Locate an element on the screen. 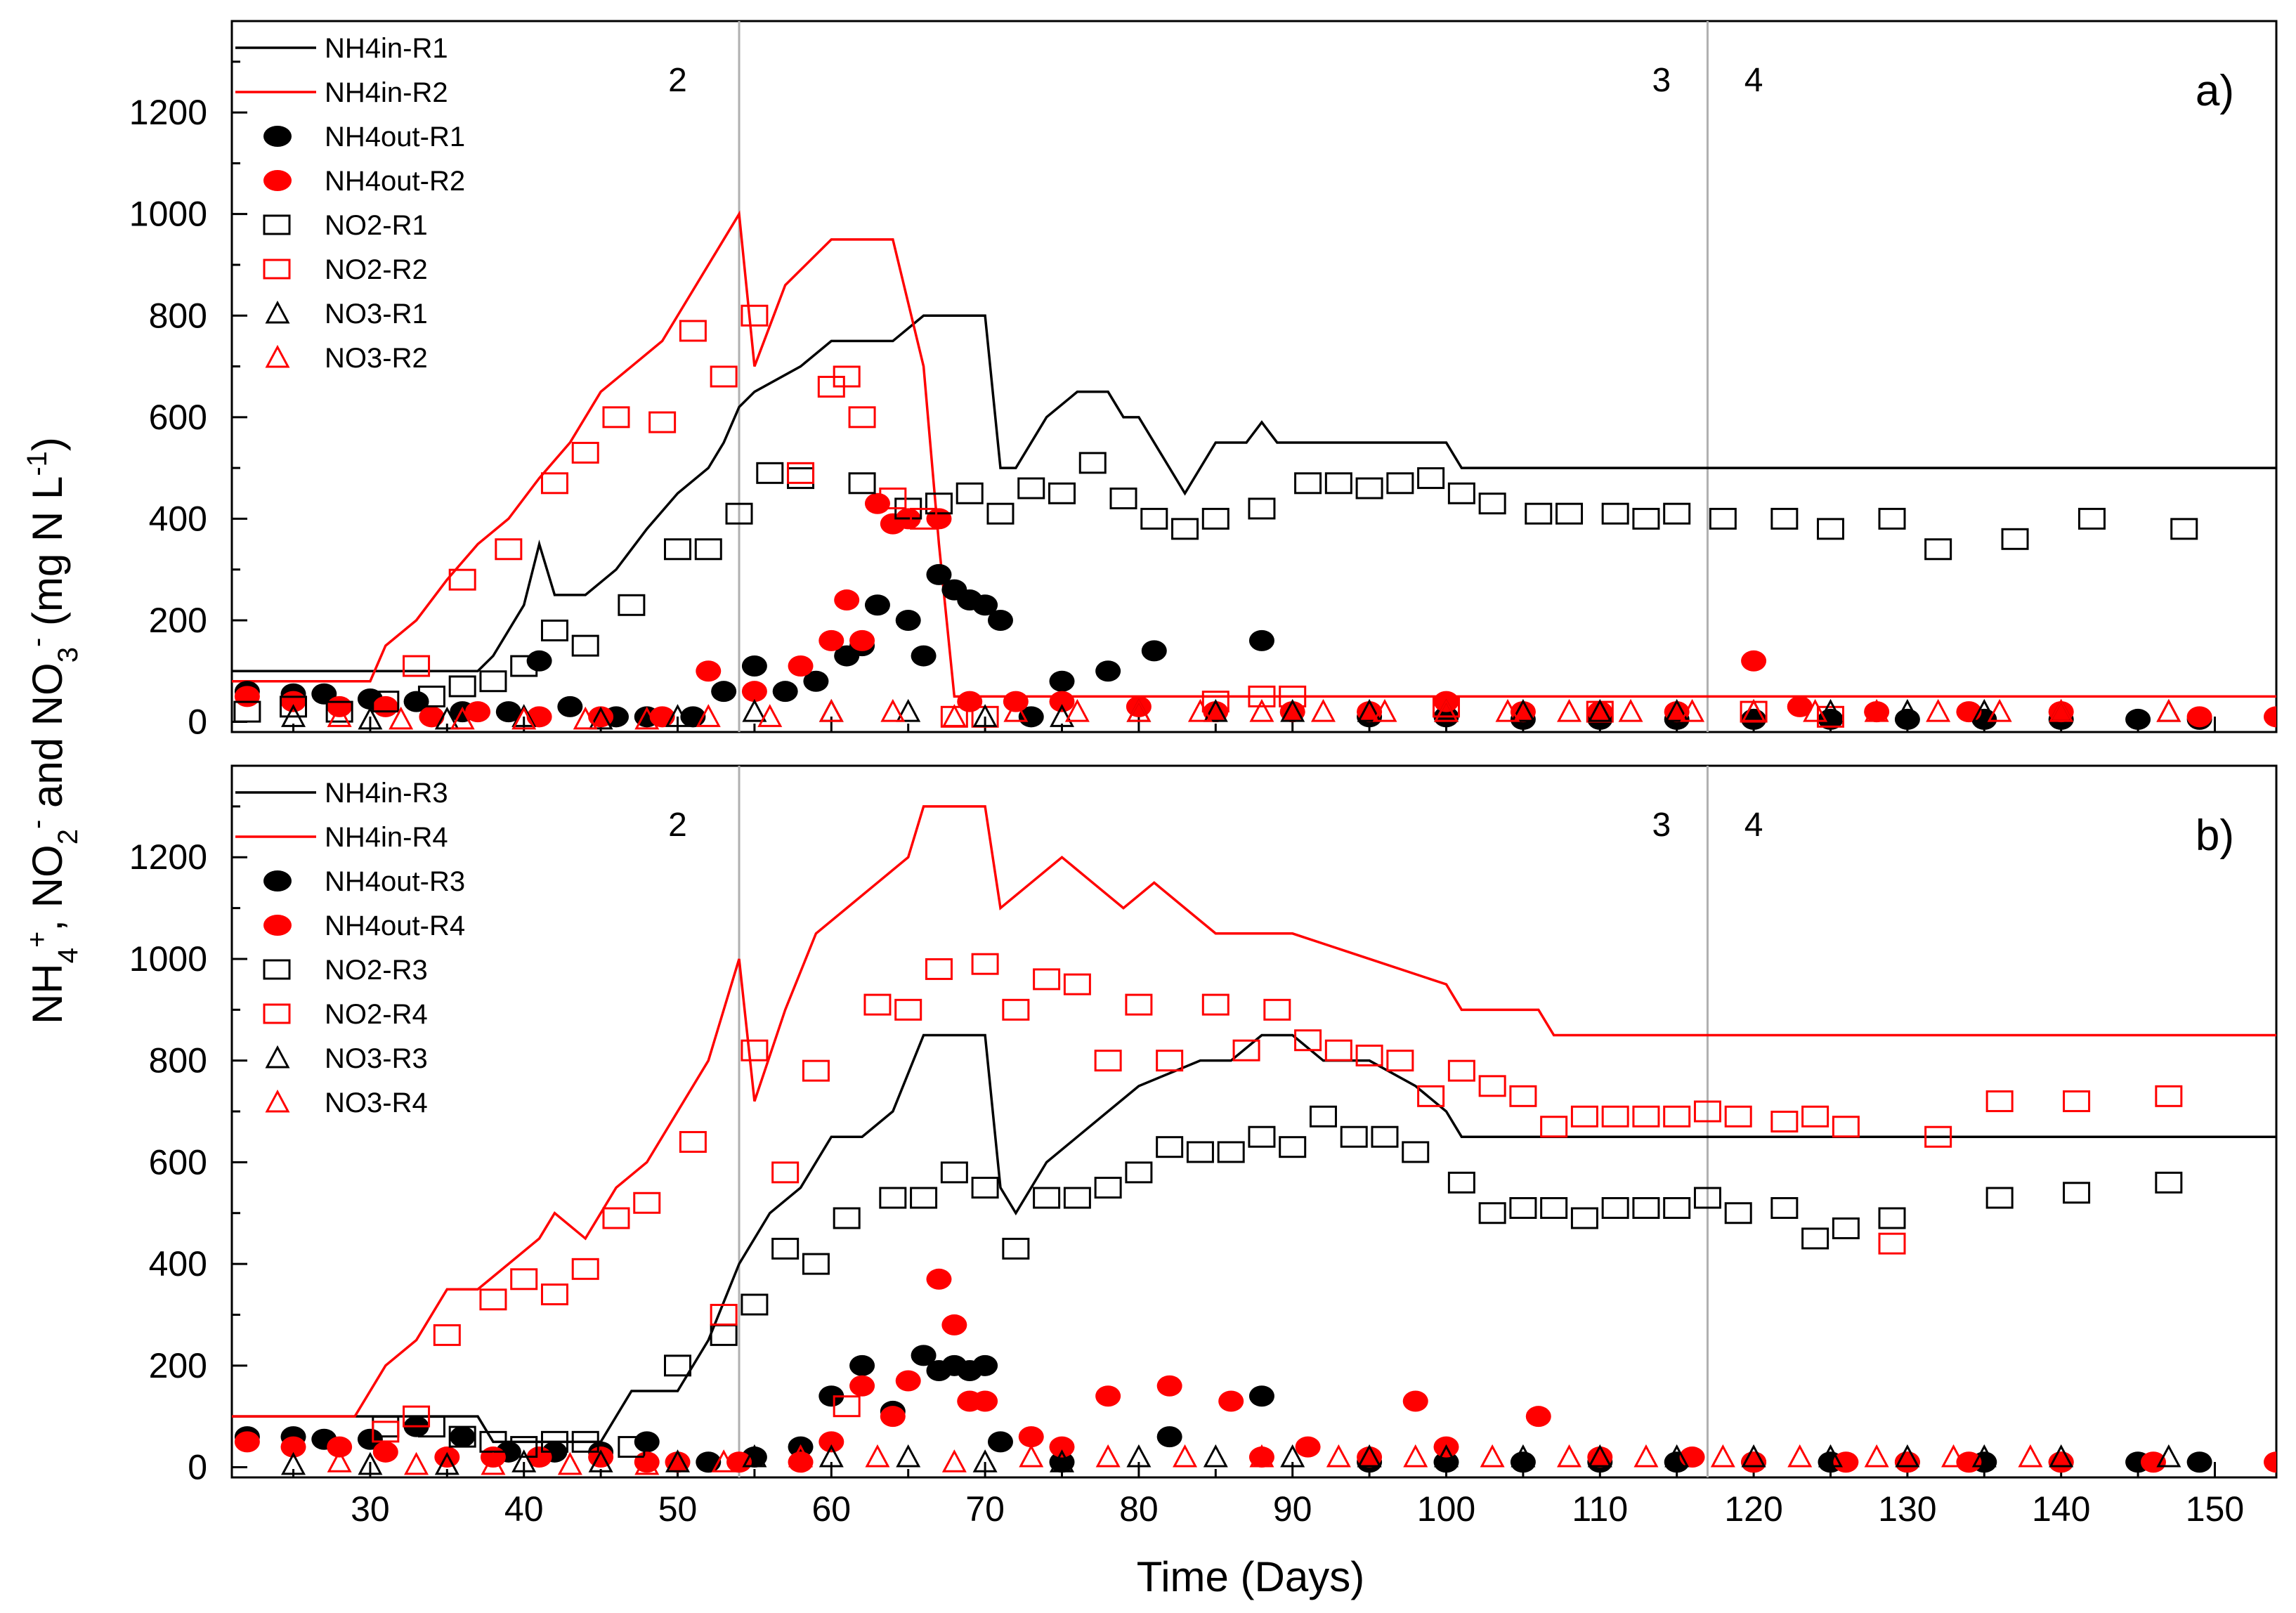  y-tick-label: 600 is located at coordinates (178, 1162).